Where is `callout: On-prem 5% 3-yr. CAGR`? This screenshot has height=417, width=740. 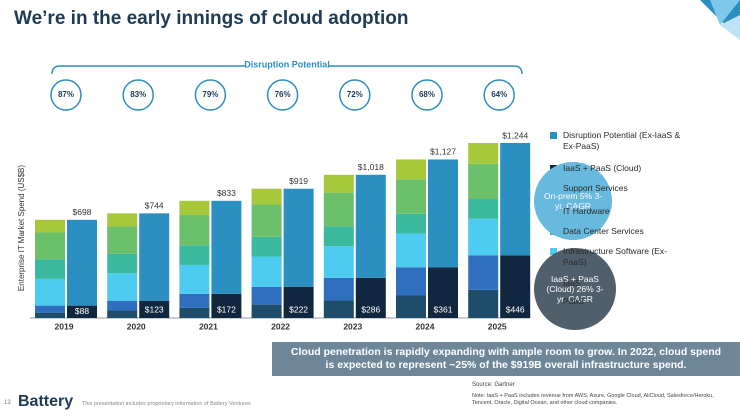 callout: On-prem 5% 3-yr. CAGR is located at coordinates (573, 201).